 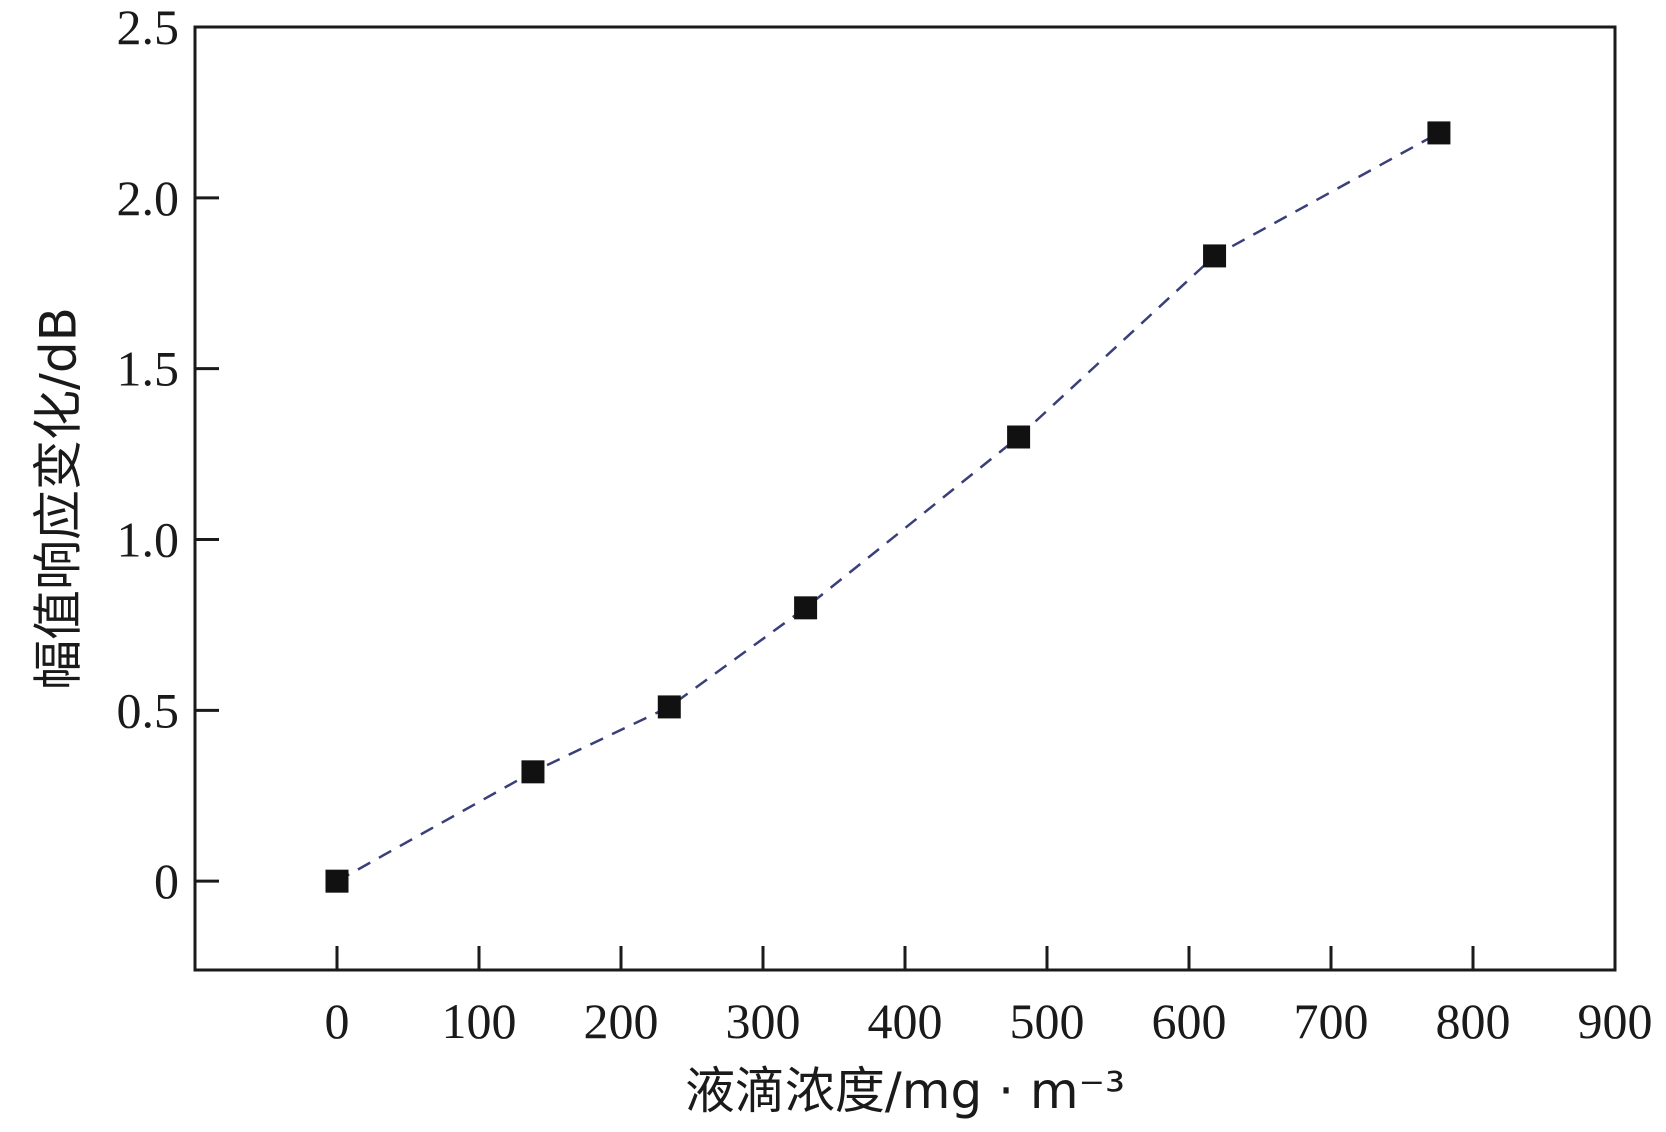 I want to click on x-tick-label-9: 900, so click(x=1615, y=1021).